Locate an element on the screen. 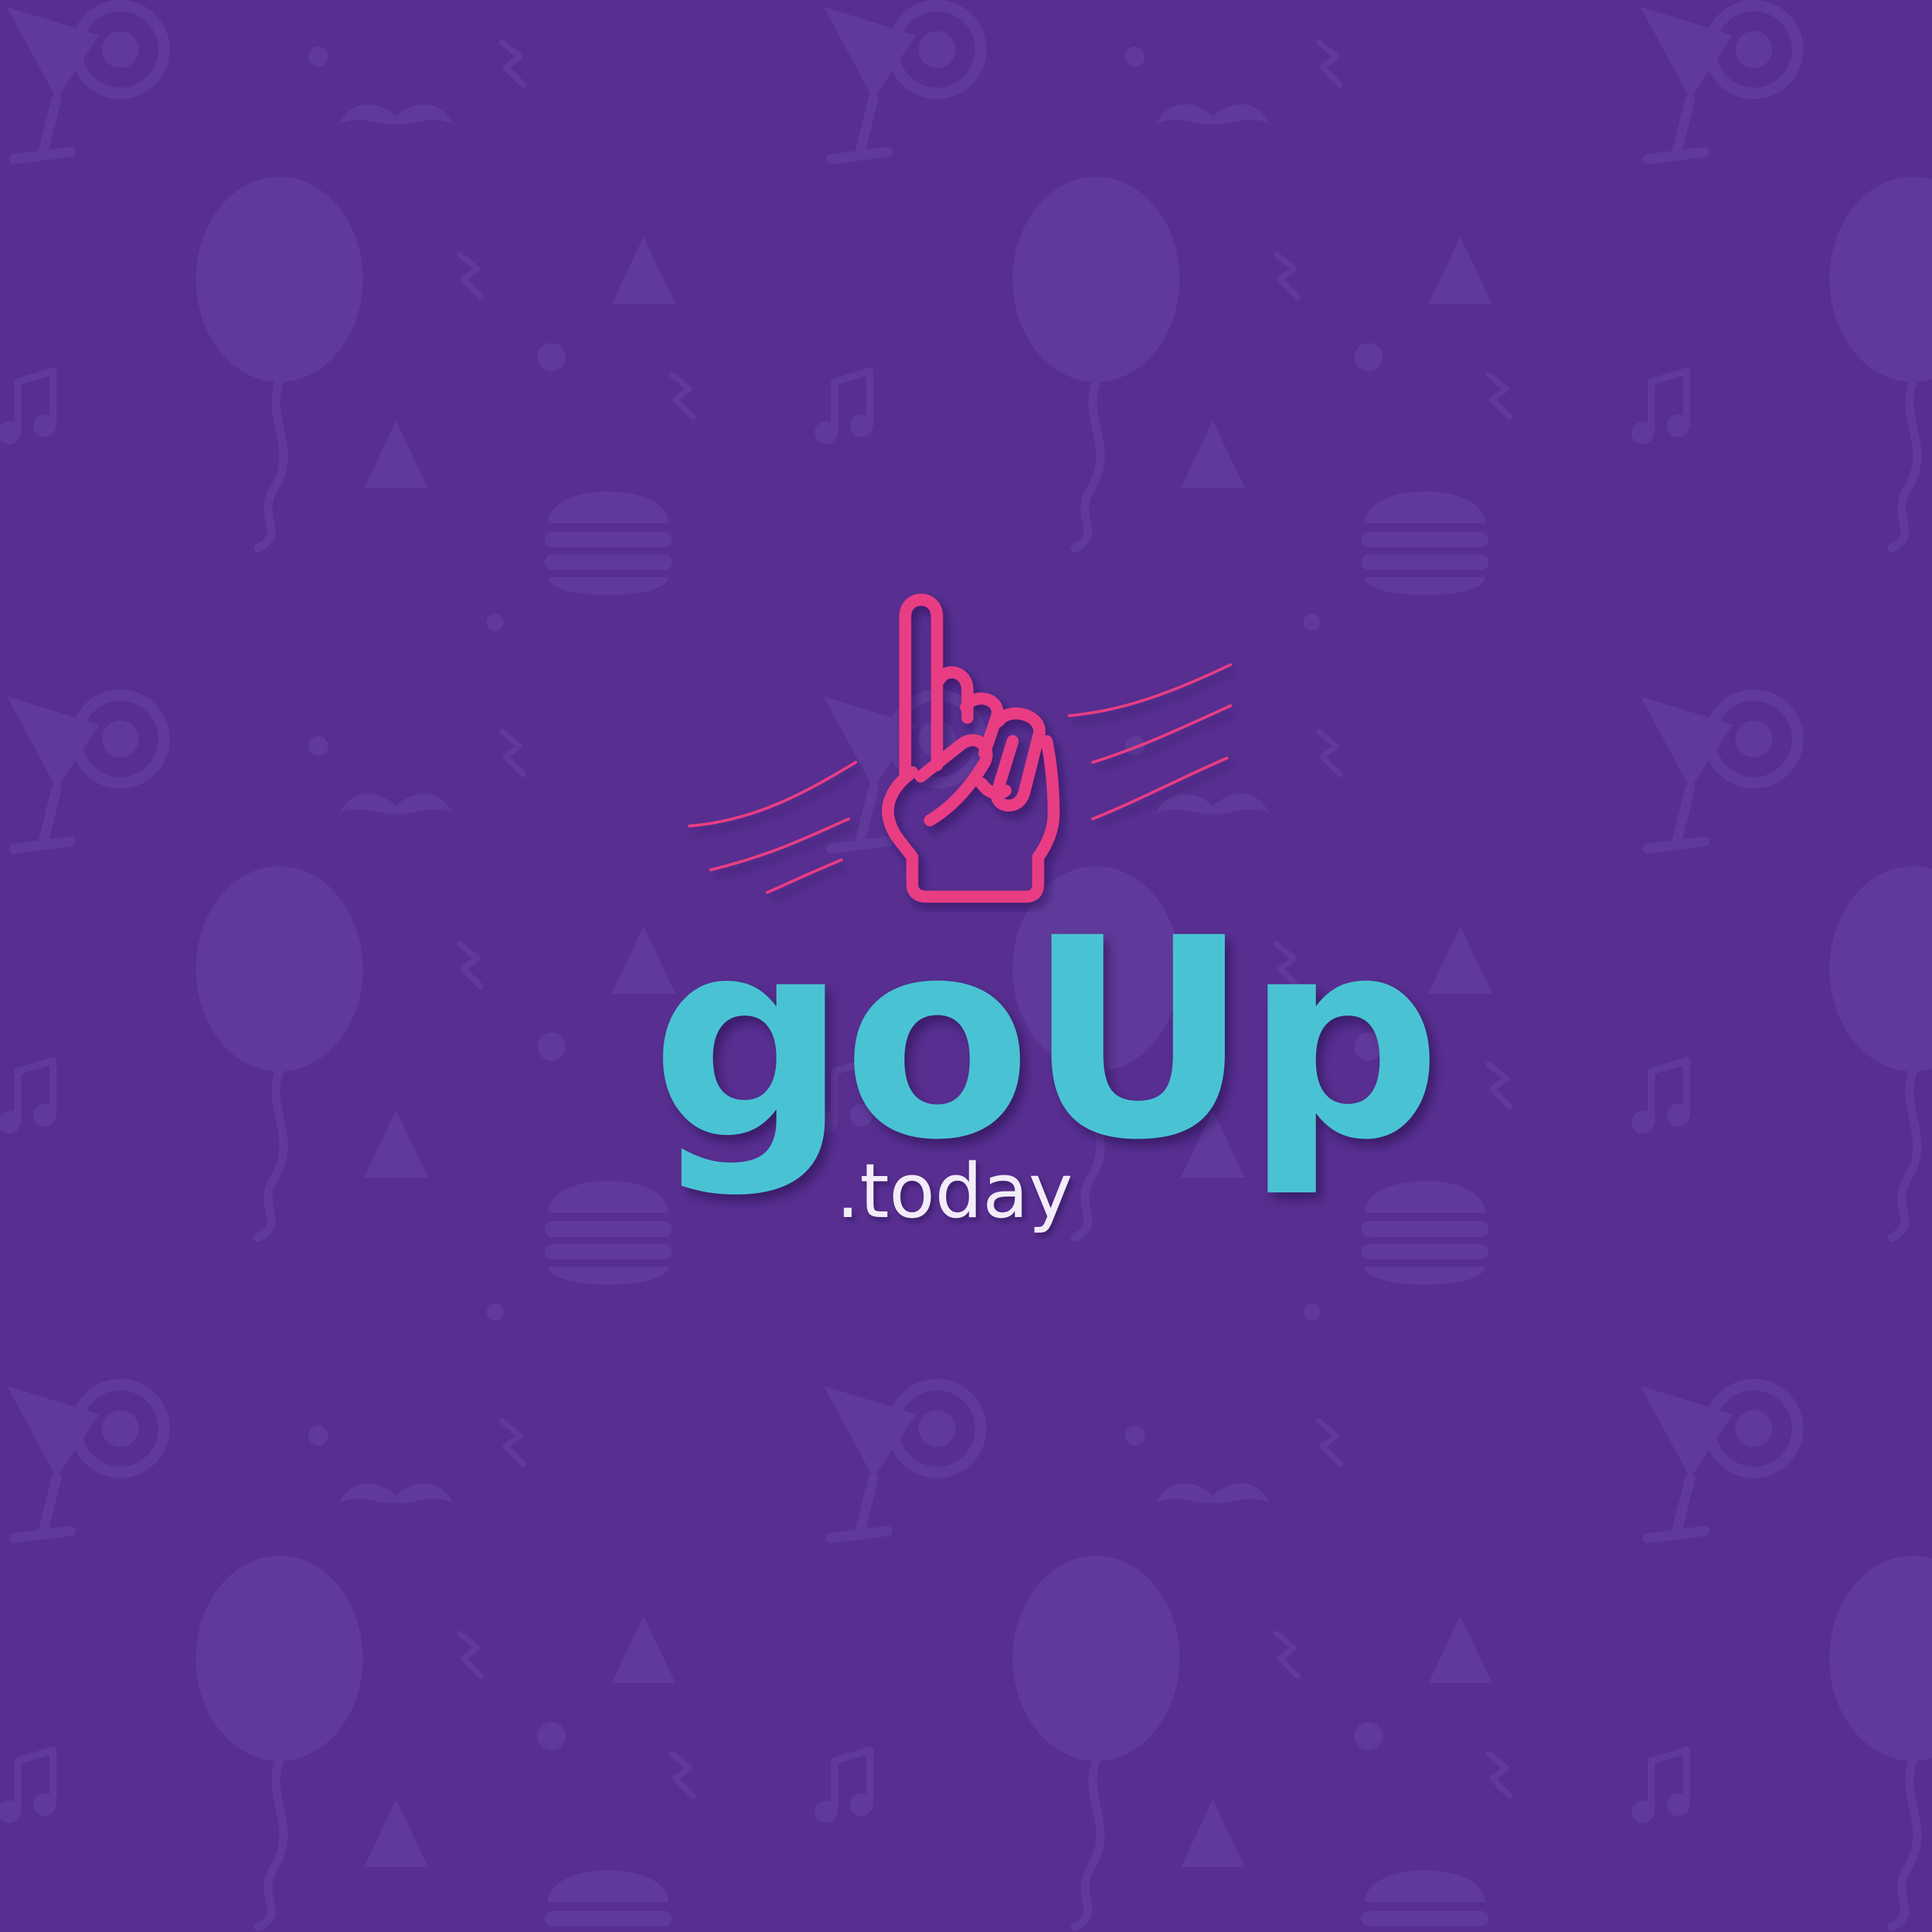 The height and width of the screenshot is (1932, 1932). brand-wordmark: goUp .today is located at coordinates (1046, 1058).